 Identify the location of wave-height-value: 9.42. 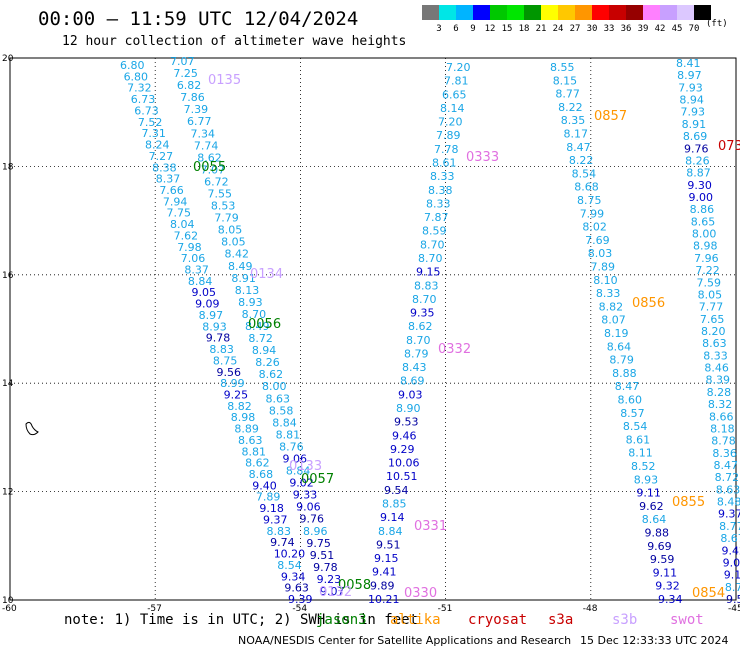
(730, 550).